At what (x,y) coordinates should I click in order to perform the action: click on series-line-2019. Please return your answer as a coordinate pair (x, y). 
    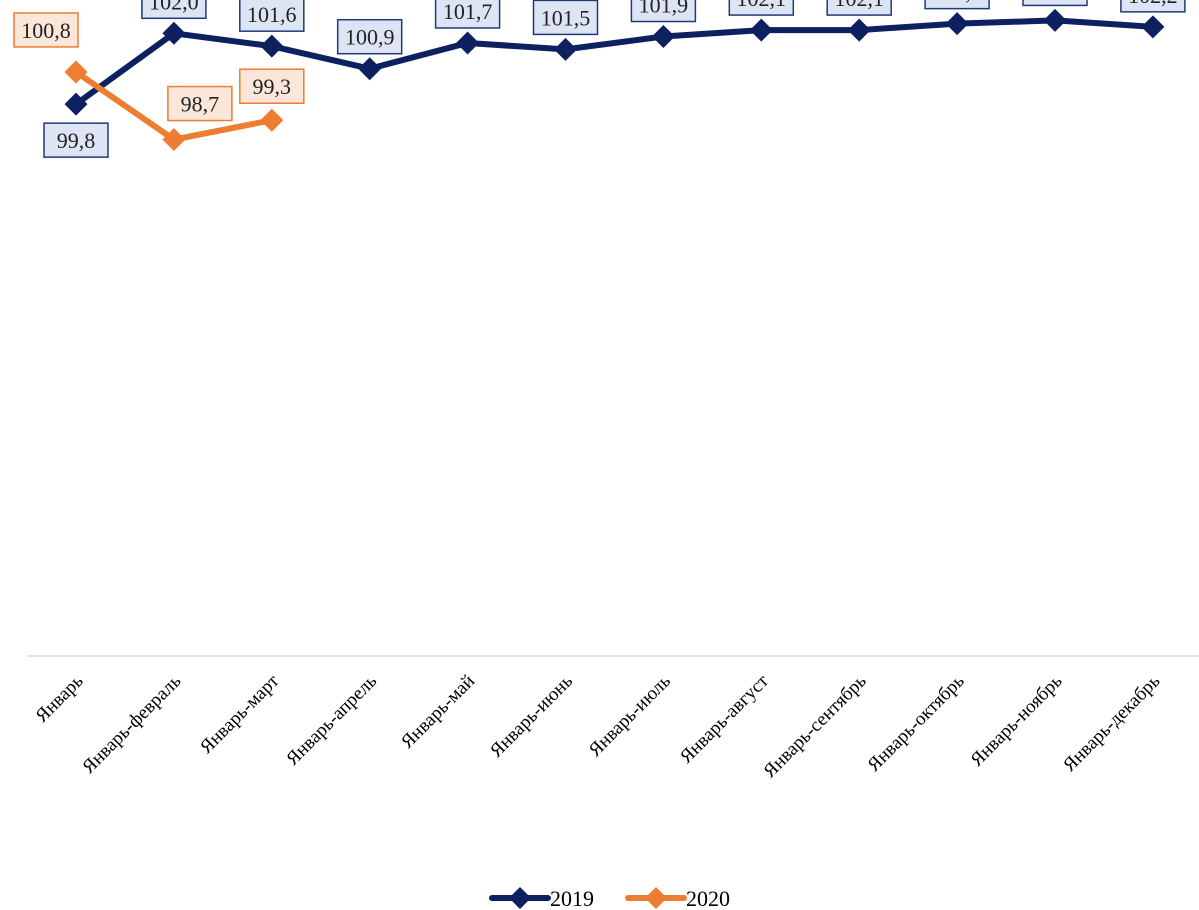
    Looking at the image, I should click on (614, 62).